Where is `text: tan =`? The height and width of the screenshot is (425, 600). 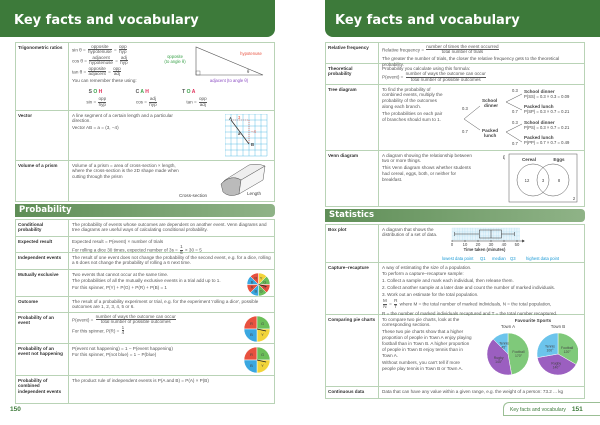 text: tan = is located at coordinates (192, 102).